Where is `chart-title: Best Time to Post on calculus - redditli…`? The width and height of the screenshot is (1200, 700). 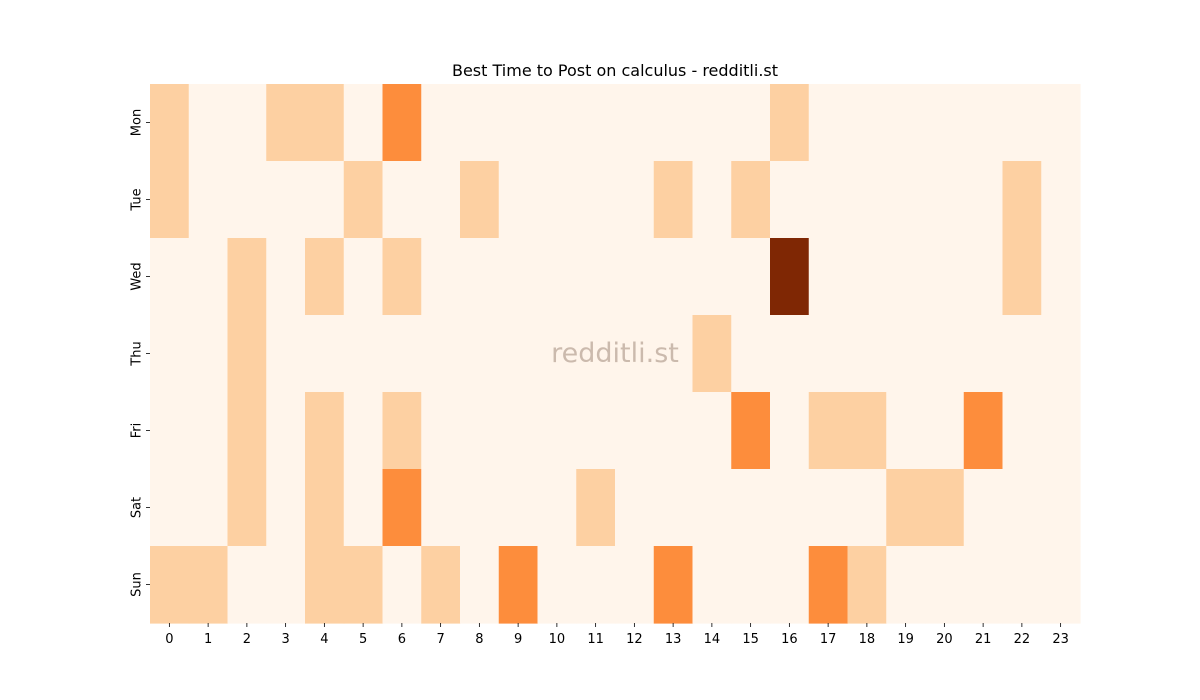
chart-title: Best Time to Post on calculus - redditli… is located at coordinates (615, 70).